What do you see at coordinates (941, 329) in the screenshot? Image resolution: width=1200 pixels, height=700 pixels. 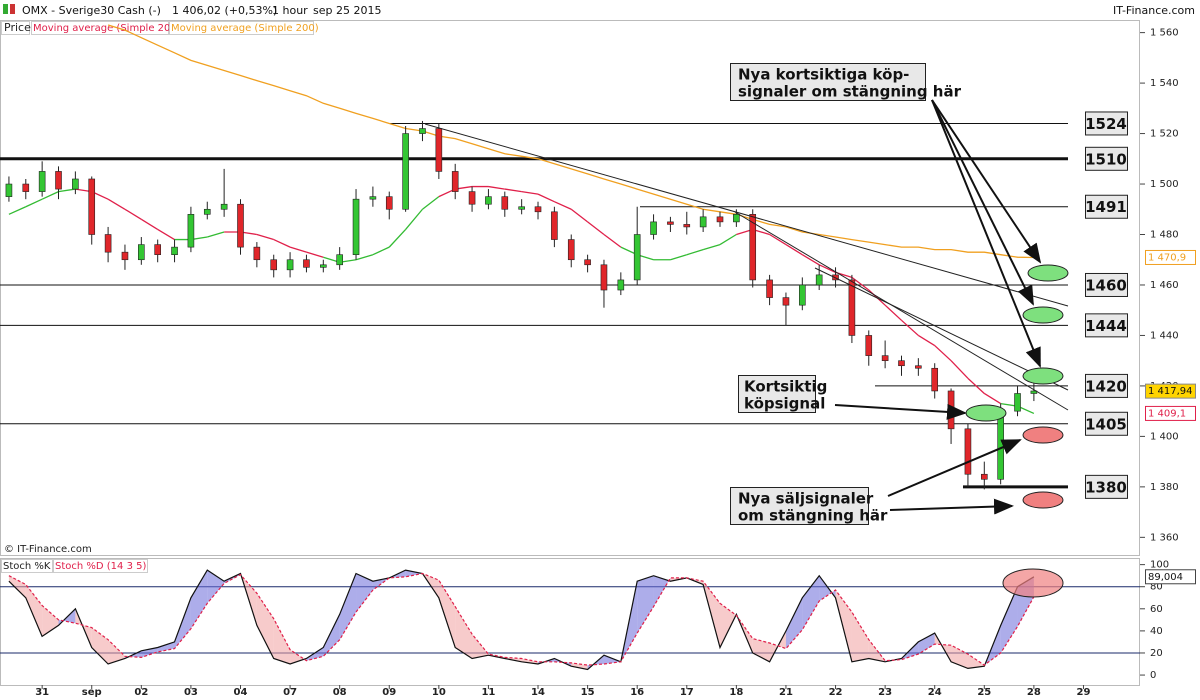 I see `trend-line` at bounding box center [941, 329].